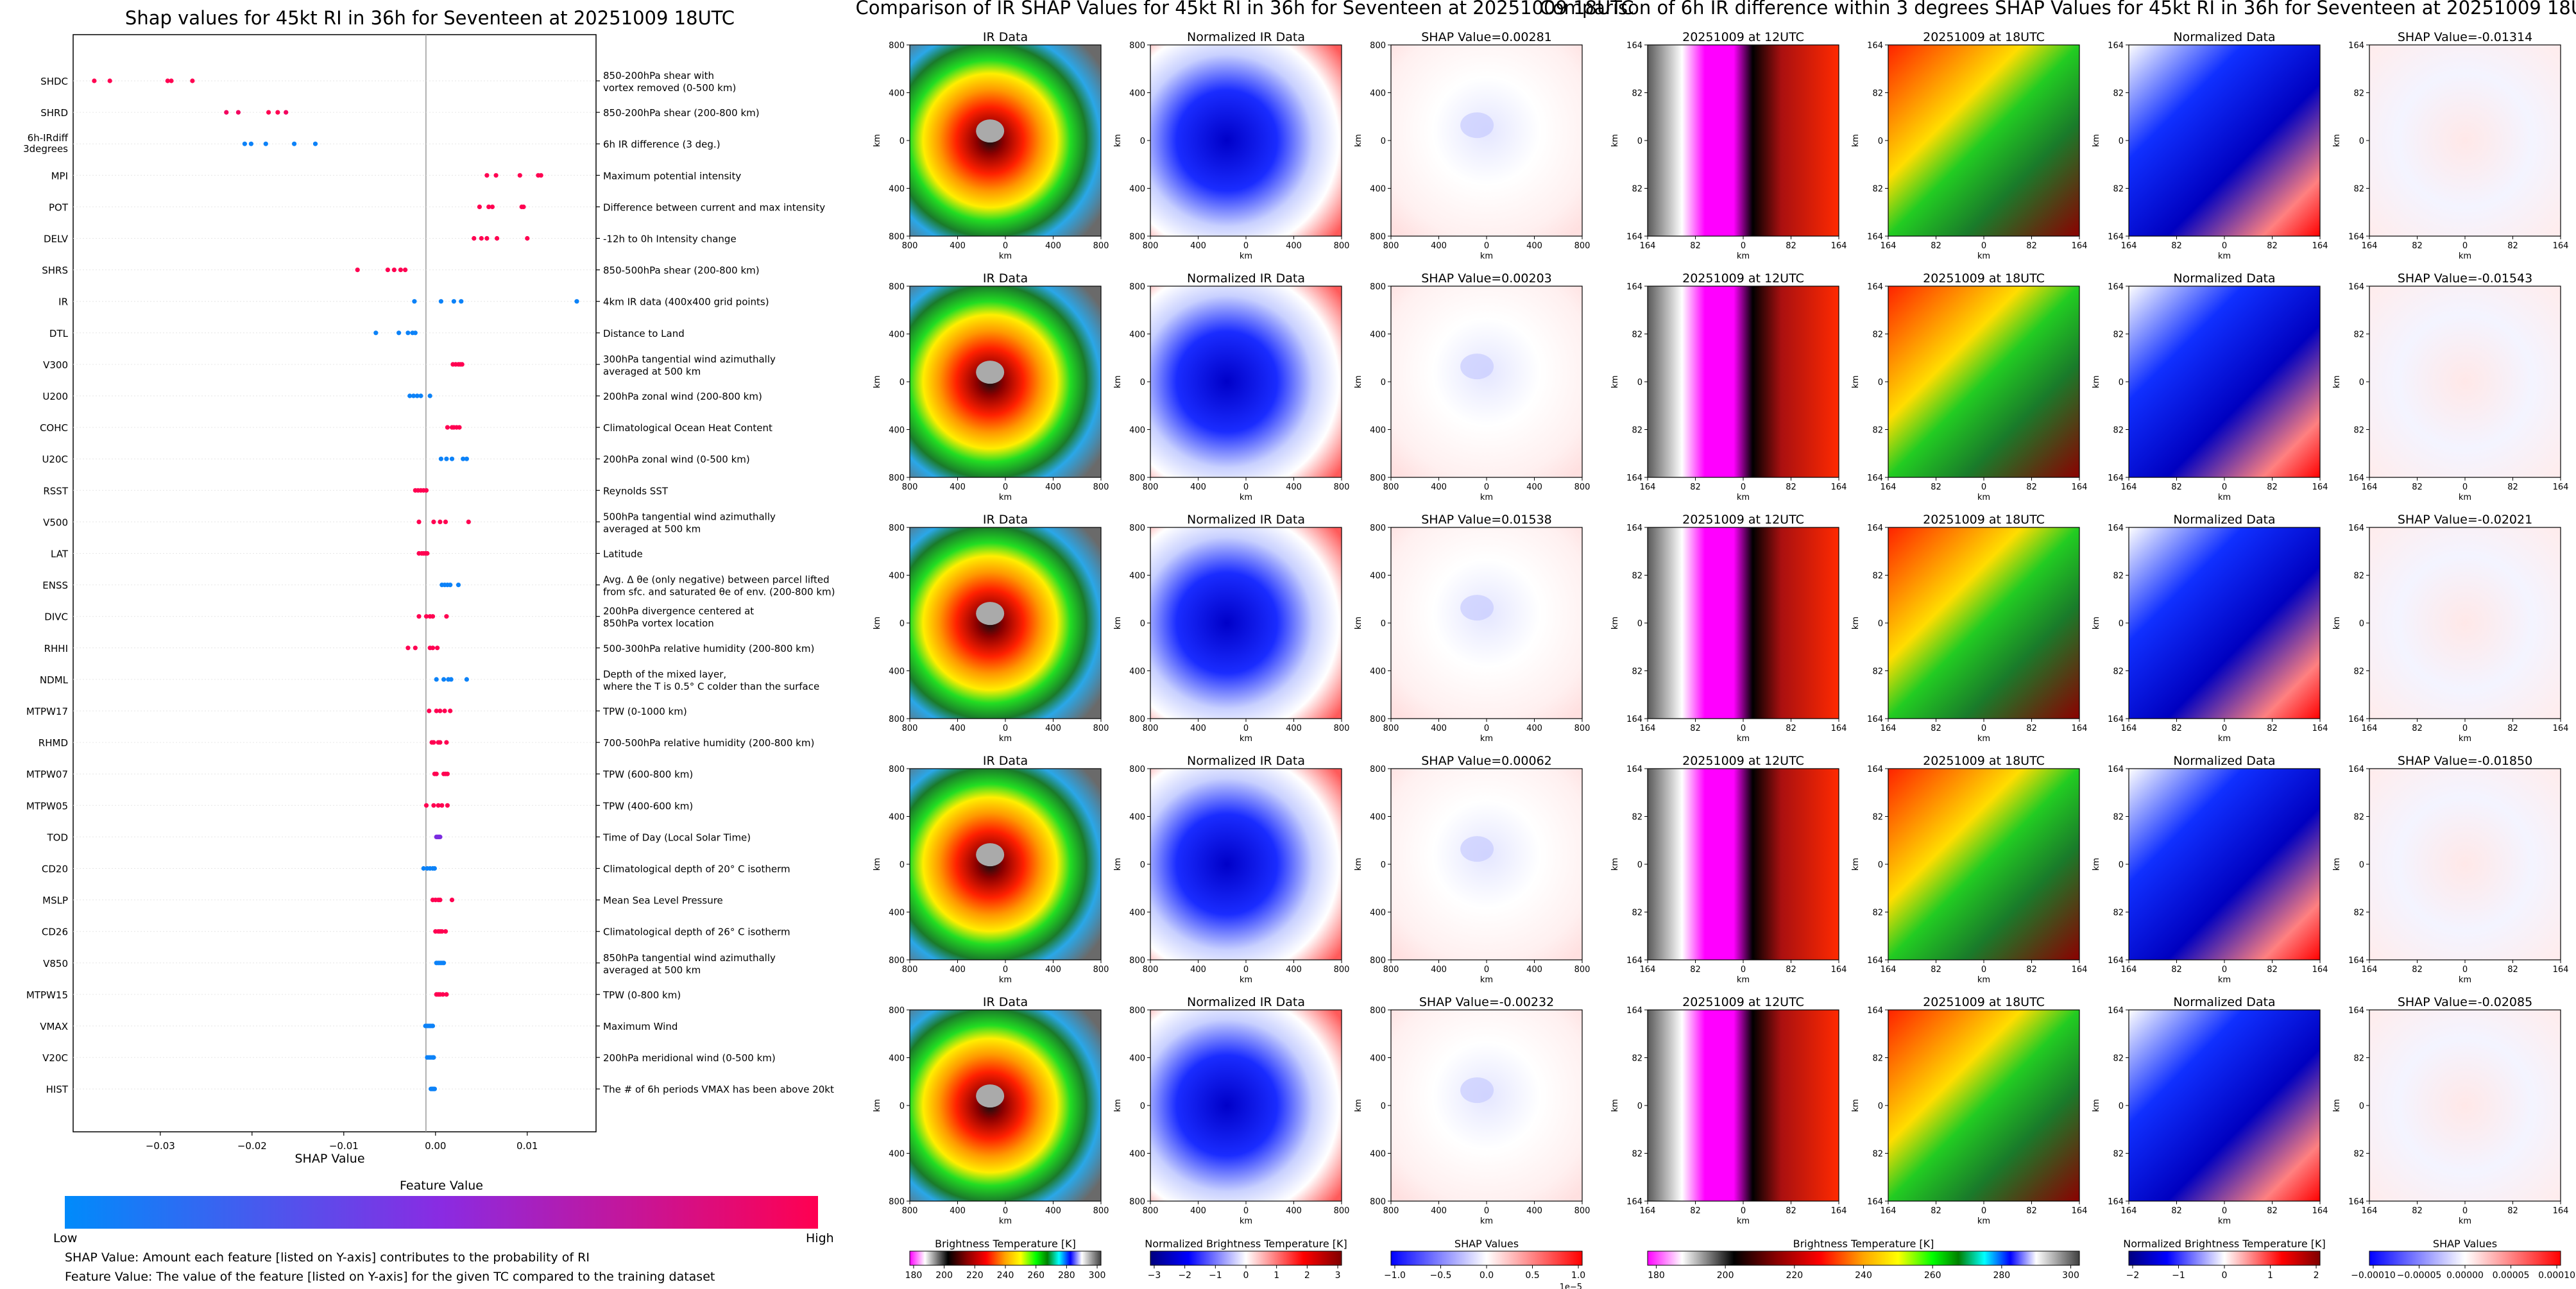  Describe the element at coordinates (1097, 1275) in the screenshot. I see `colorbar-tick-label: 300` at that location.